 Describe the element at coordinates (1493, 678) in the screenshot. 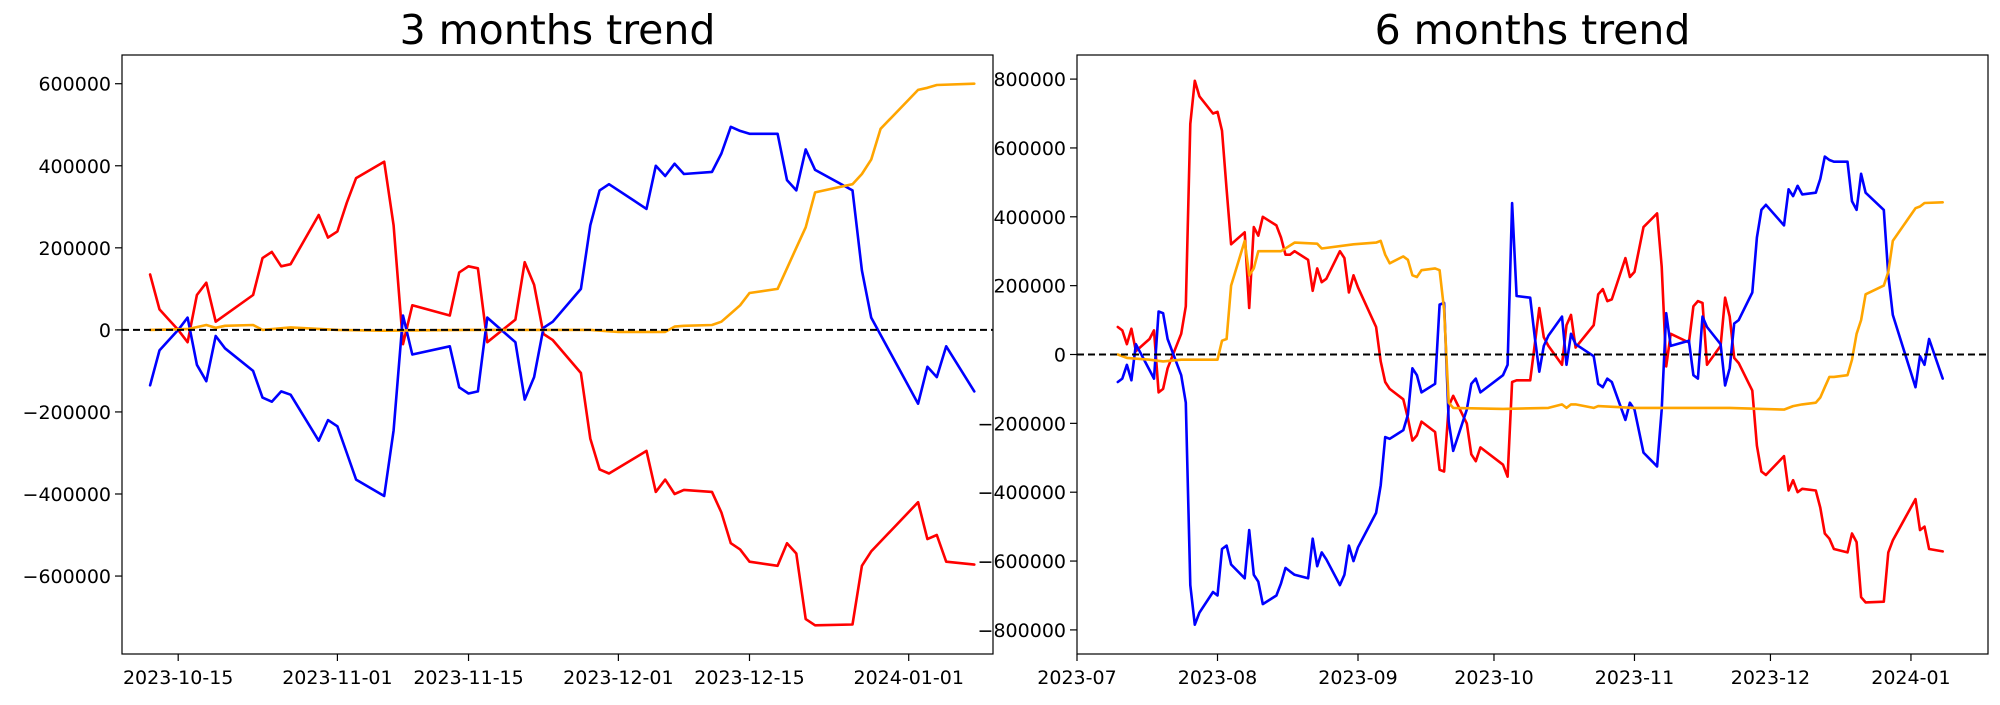

I see `x-tick-label: 2023-10` at that location.